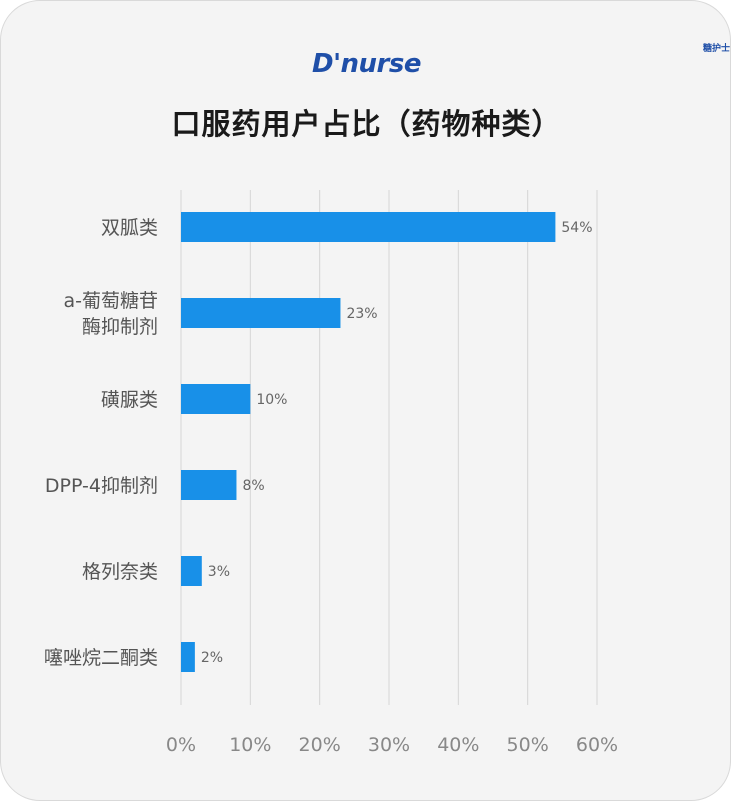  What do you see at coordinates (361, 314) in the screenshot?
I see `value-label: 23%` at bounding box center [361, 314].